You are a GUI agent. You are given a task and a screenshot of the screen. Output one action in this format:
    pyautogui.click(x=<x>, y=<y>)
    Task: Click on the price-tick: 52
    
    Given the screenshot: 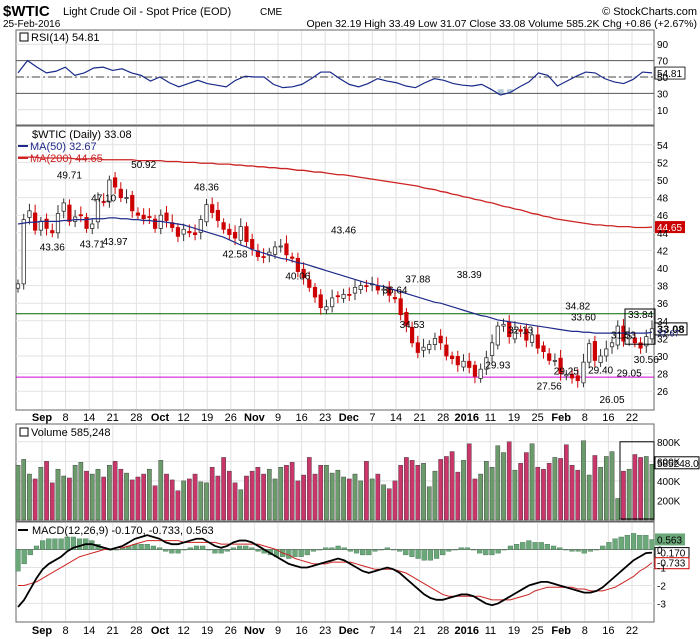 What is the action you would take?
    pyautogui.click(x=663, y=163)
    